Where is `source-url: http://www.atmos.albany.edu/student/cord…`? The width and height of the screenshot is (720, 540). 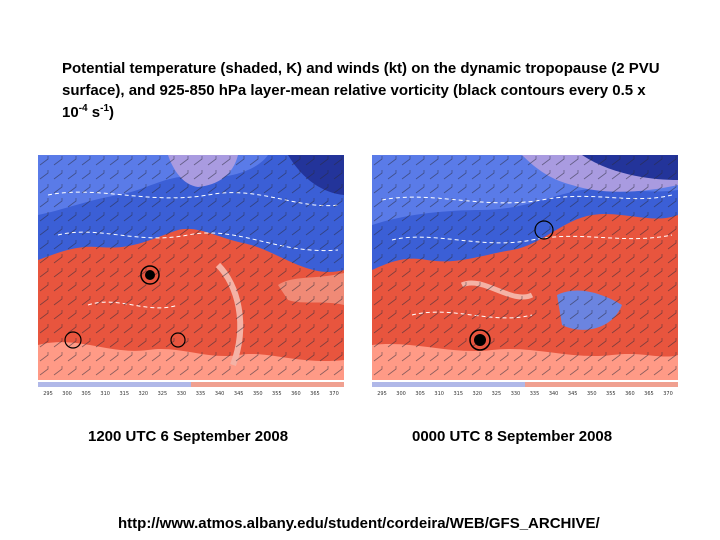 source-url: http://www.atmos.albany.edu/student/cord… is located at coordinates (359, 523).